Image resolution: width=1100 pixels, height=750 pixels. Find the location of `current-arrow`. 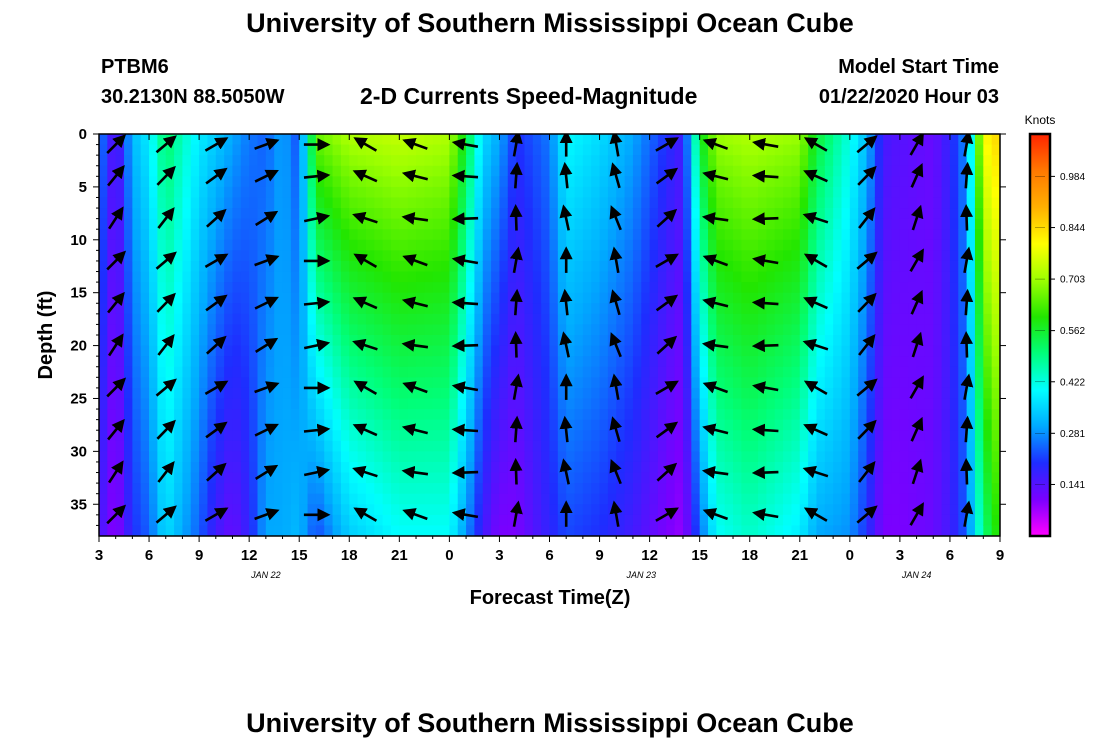

current-arrow is located at coordinates (365, 303).